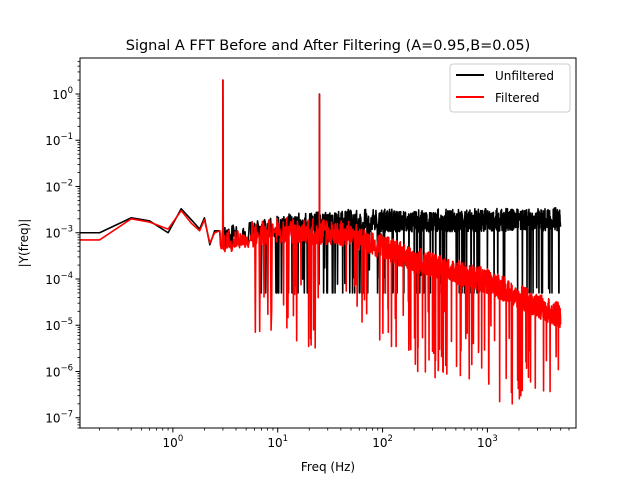  Describe the element at coordinates (62, 94) in the screenshot. I see `y-tick-label: 10⁰` at that location.